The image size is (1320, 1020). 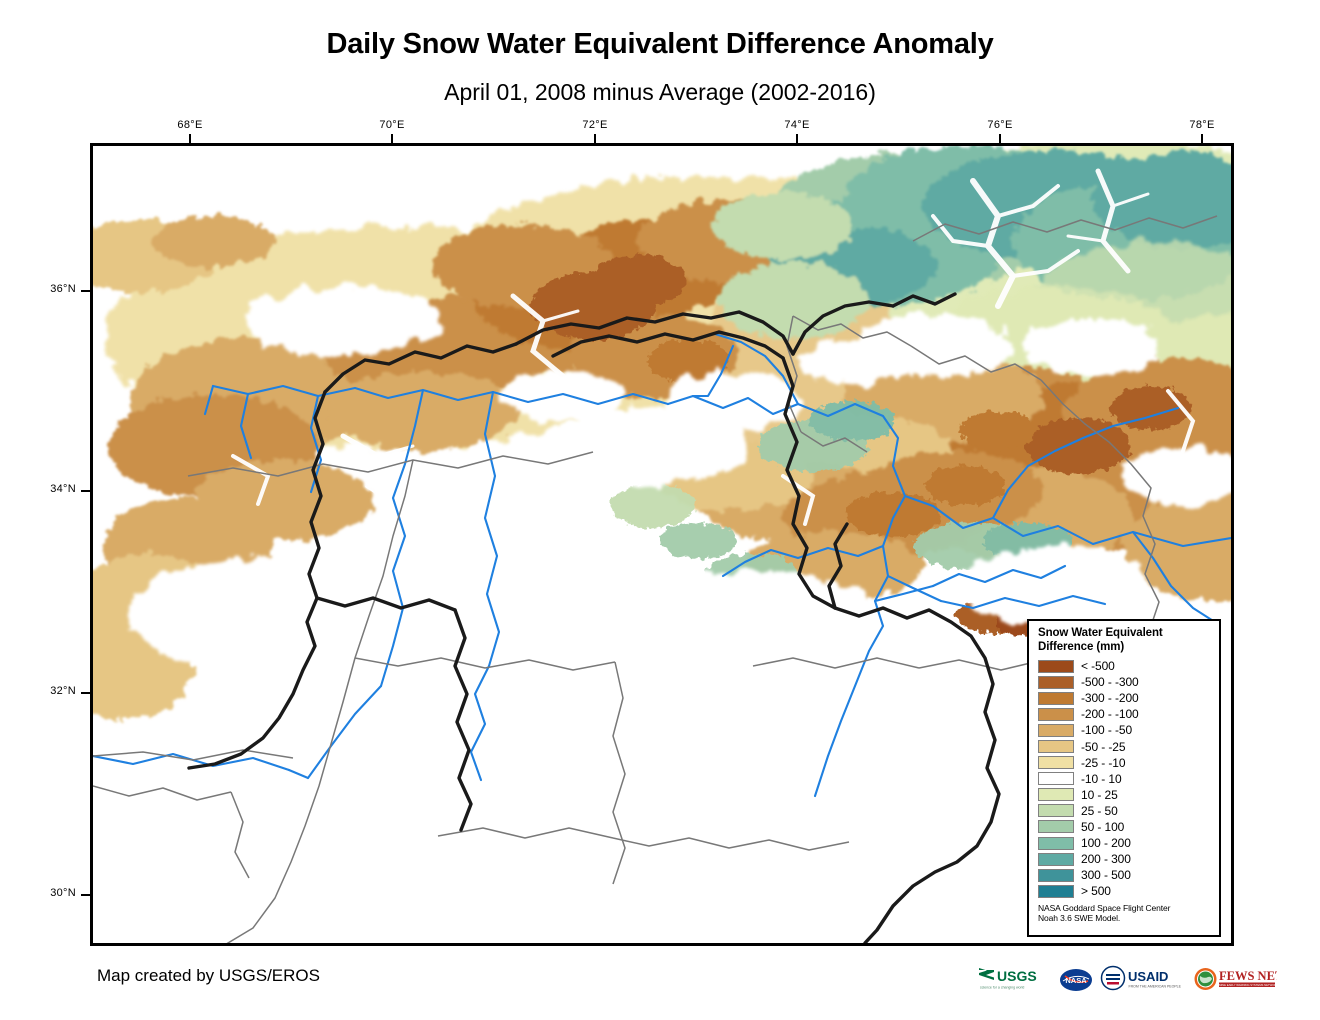 What do you see at coordinates (1107, 730) in the screenshot?
I see `legend-label: -100 - -50` at bounding box center [1107, 730].